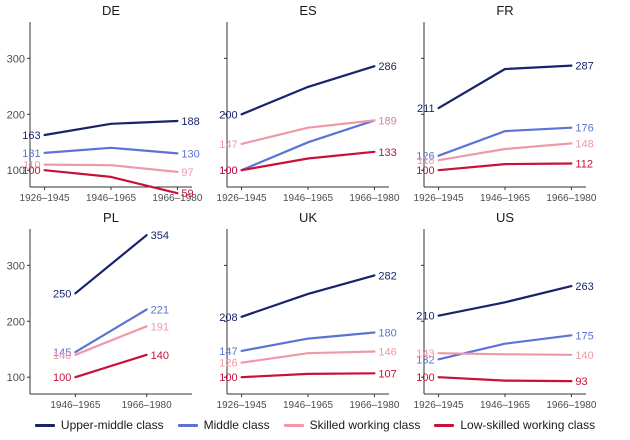 Image resolution: width=630 pixels, height=440 pixels. What do you see at coordinates (387, 352) in the screenshot?
I see `data-label-end-skilled-working-class: 146` at bounding box center [387, 352].